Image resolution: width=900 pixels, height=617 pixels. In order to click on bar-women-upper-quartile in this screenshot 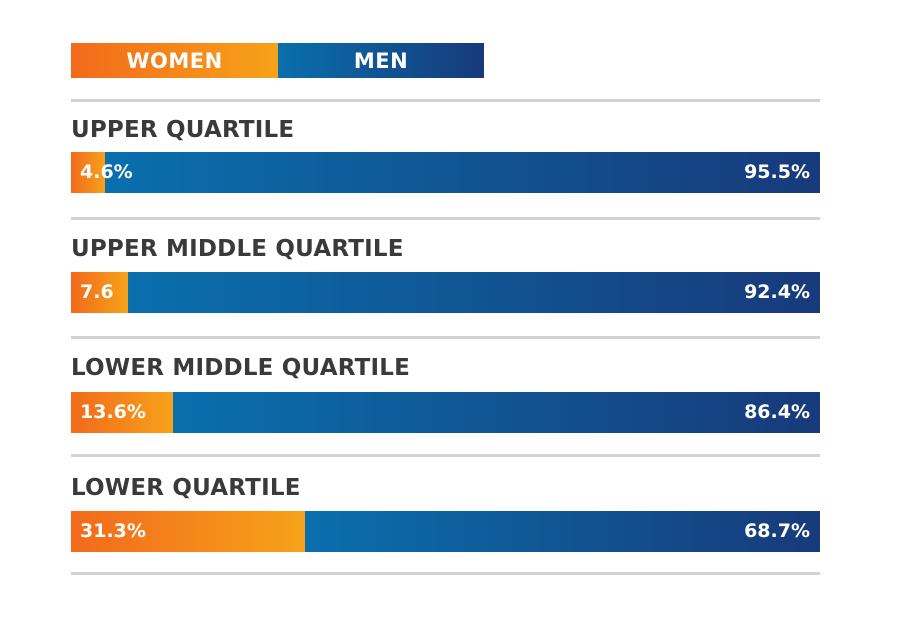, I will do `click(88, 172)`.